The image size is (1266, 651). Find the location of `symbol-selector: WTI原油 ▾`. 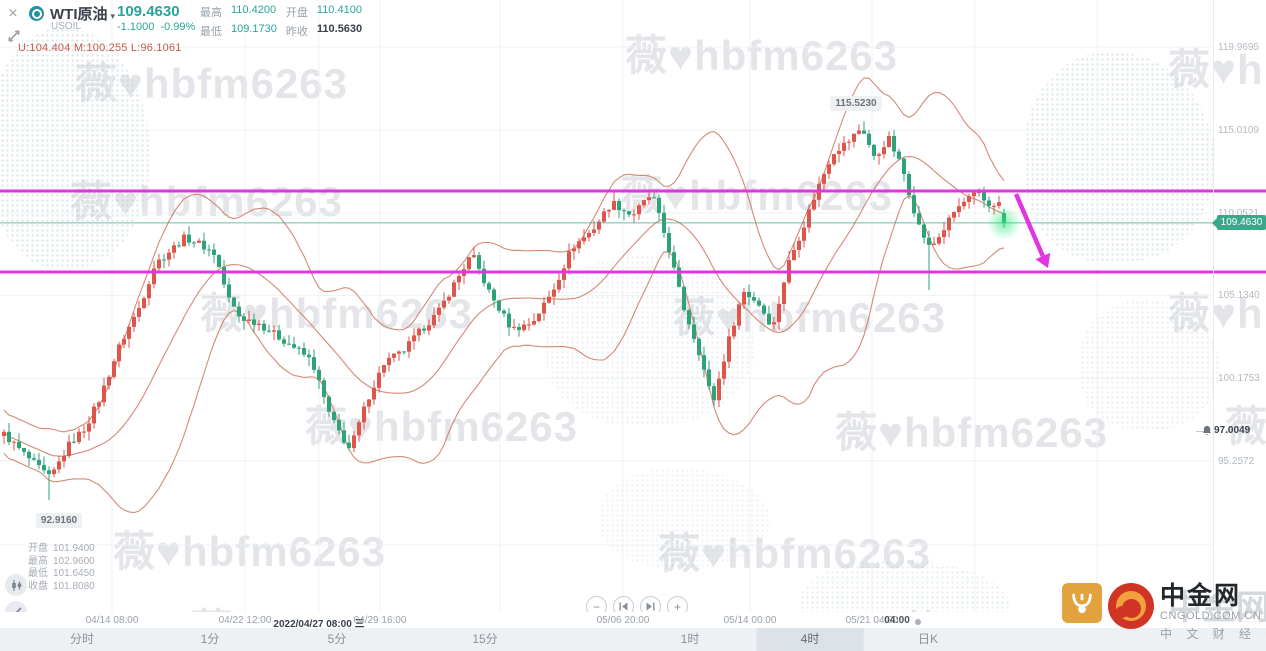

symbol-selector: WTI原油 ▾ is located at coordinates (83, 14).